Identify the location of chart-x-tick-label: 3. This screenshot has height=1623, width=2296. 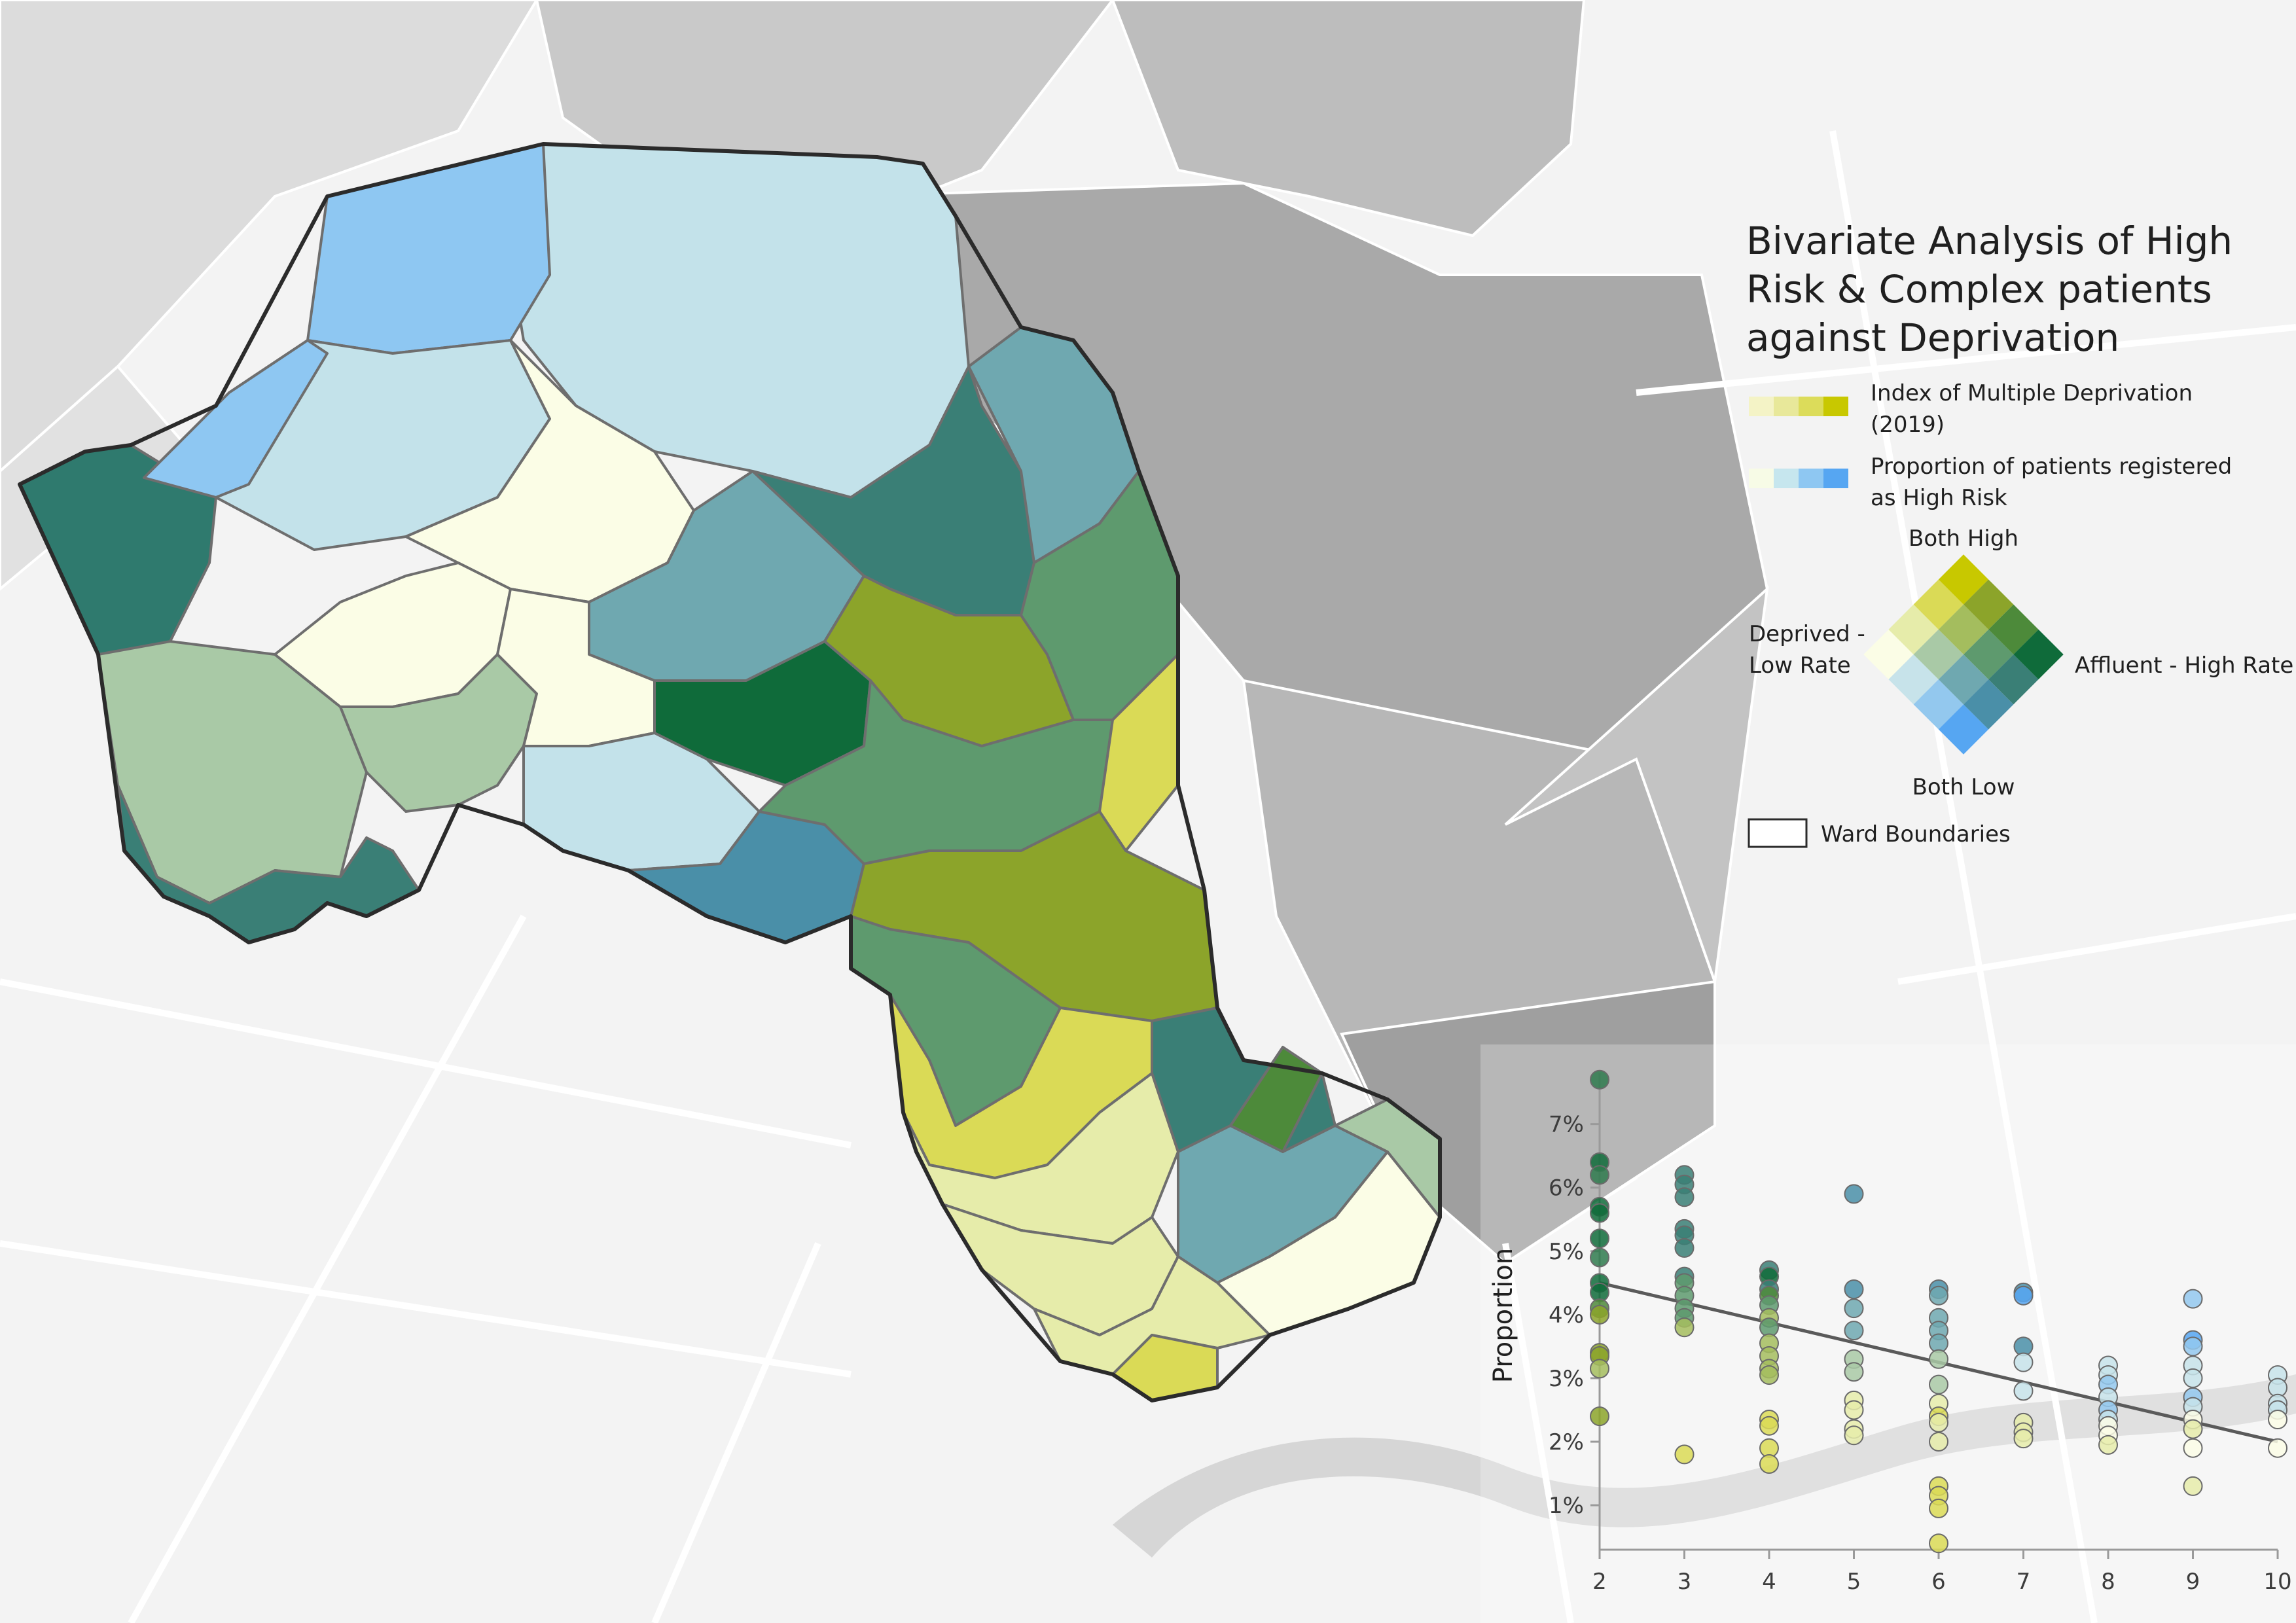
(1684, 1582).